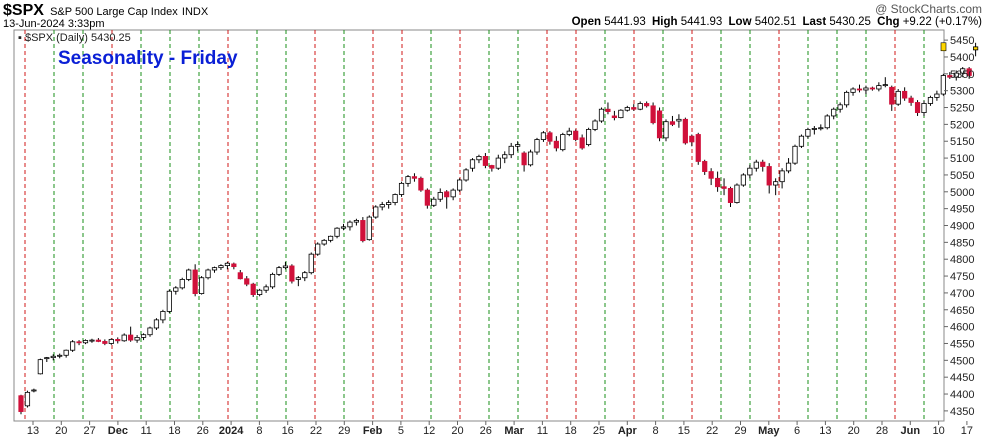  What do you see at coordinates (962, 159) in the screenshot?
I see `y-tick-label: 5100` at bounding box center [962, 159].